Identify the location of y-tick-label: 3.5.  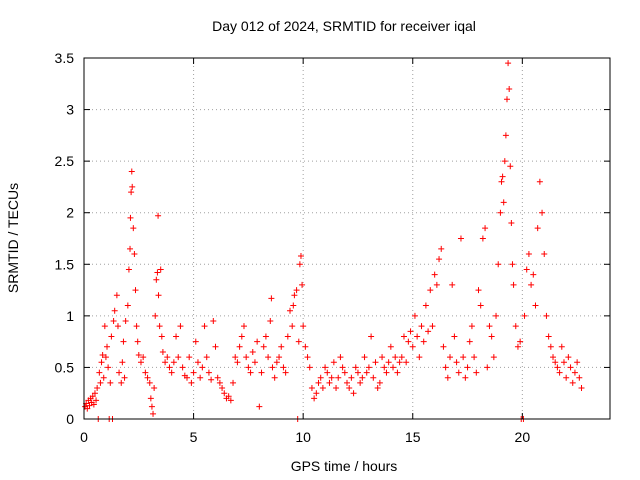
(65, 58).